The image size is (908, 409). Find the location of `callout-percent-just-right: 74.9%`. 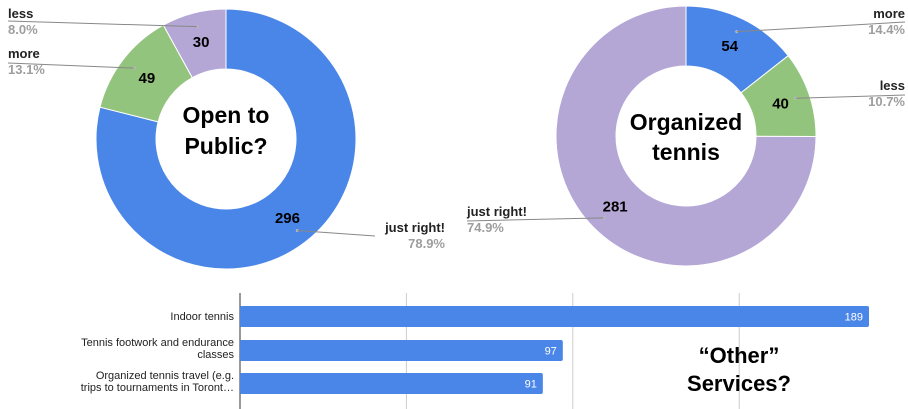

callout-percent-just-right: 74.9% is located at coordinates (485, 227).